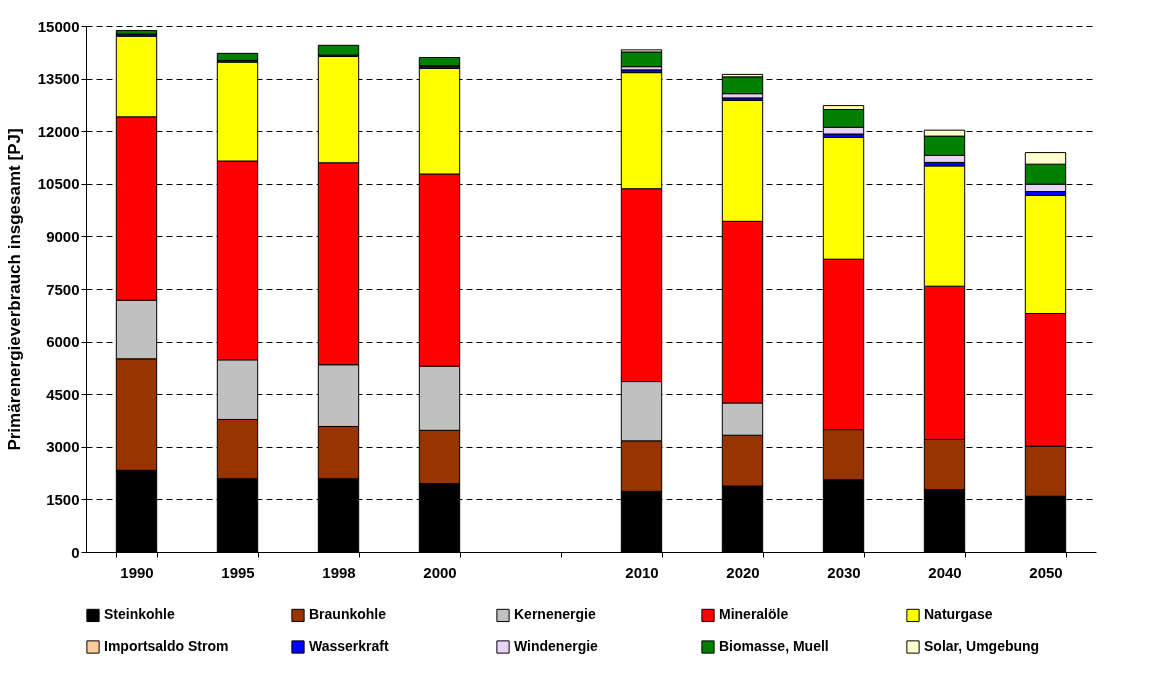 Image resolution: width=1149 pixels, height=691 pixels. What do you see at coordinates (1046, 572) in the screenshot?
I see `x-tick-label: 2050` at bounding box center [1046, 572].